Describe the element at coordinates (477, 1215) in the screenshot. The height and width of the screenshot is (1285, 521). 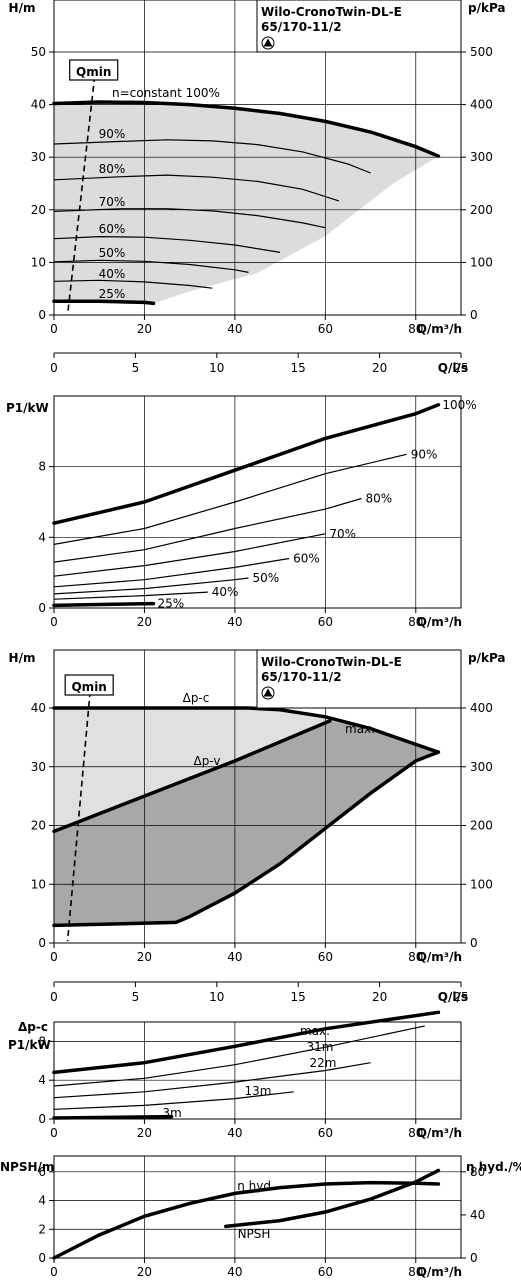
I see `chart5-rtick-label: 40` at that location.